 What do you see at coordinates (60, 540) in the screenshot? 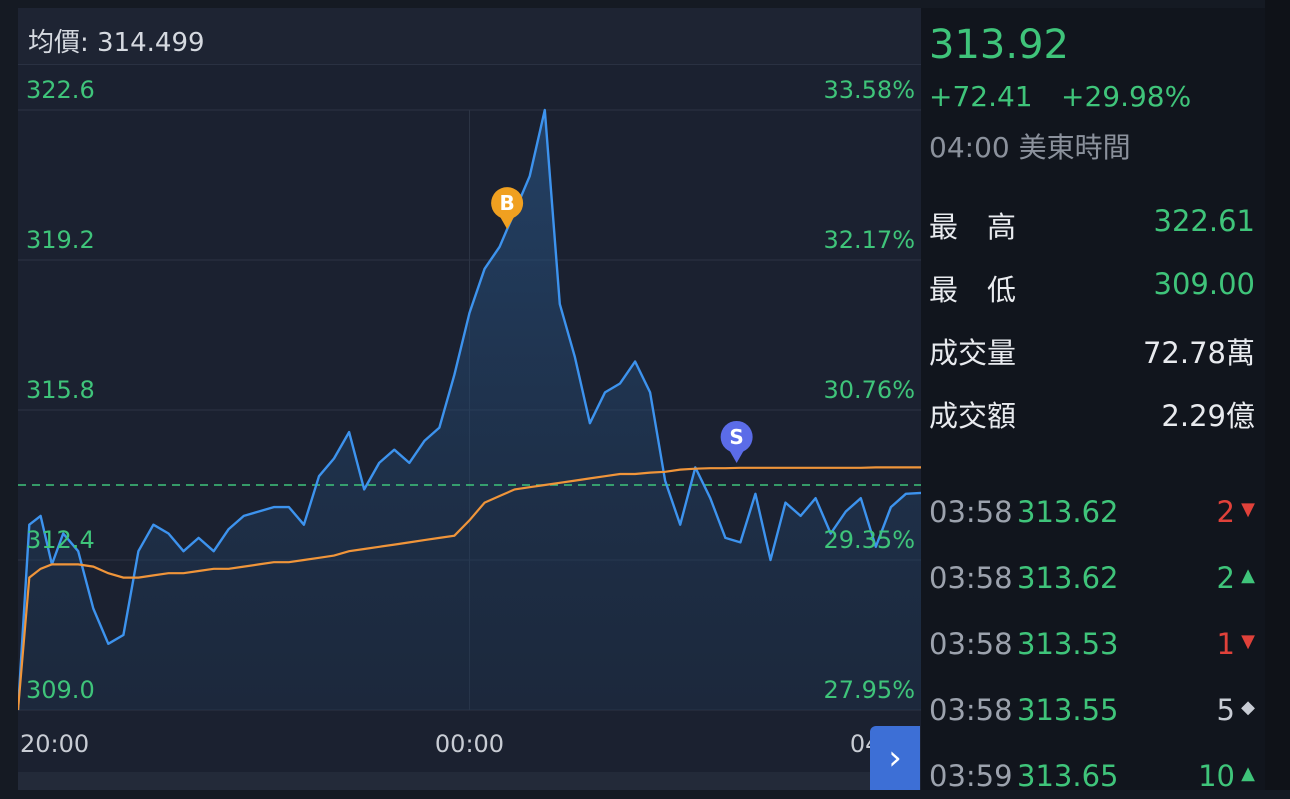
I see `y-tick-label-left: 312.4` at bounding box center [60, 540].